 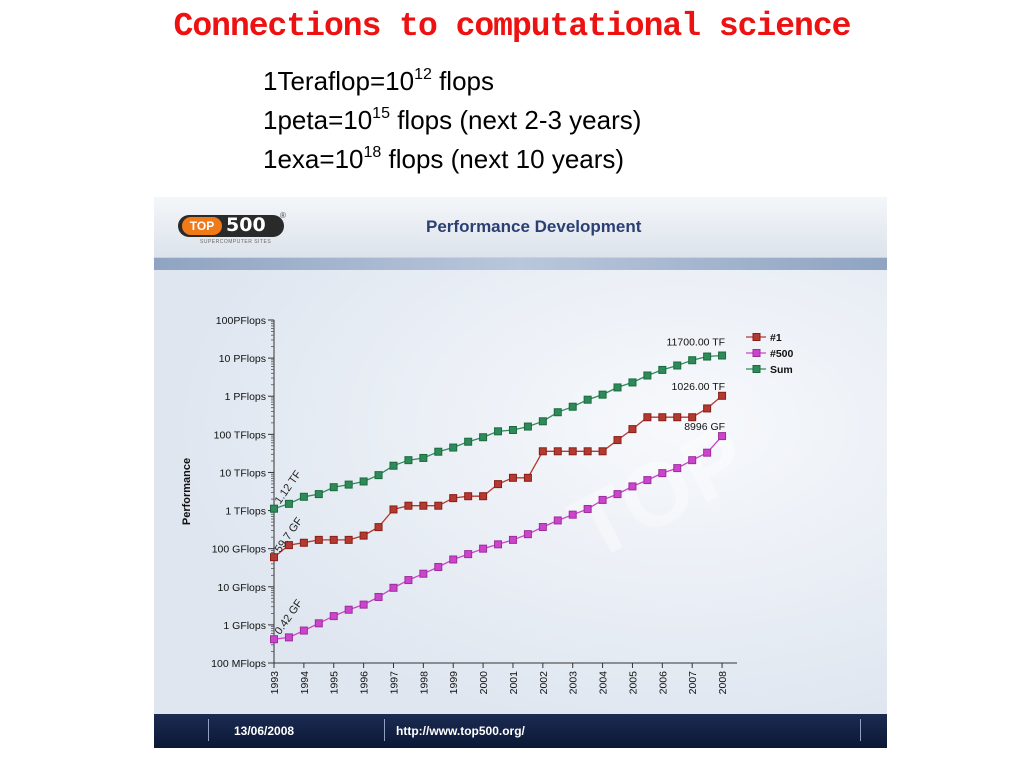 What do you see at coordinates (452, 81) in the screenshot?
I see `definition-teraflop: 1Teraflop=1012 flops` at bounding box center [452, 81].